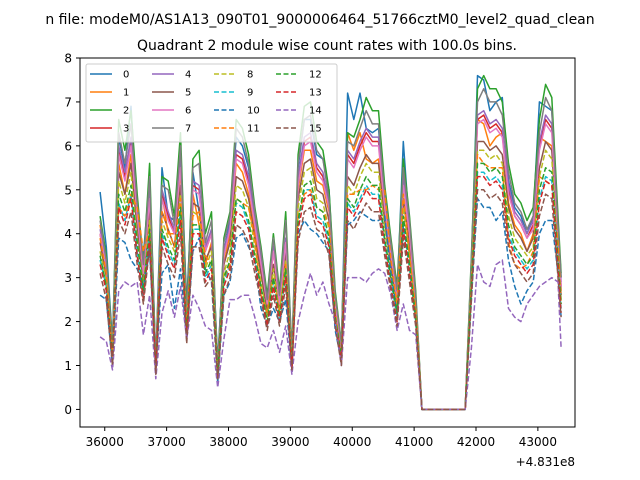 This screenshot has width=640, height=480. Describe the element at coordinates (290, 442) in the screenshot. I see `x-tick-label: 39000` at that location.